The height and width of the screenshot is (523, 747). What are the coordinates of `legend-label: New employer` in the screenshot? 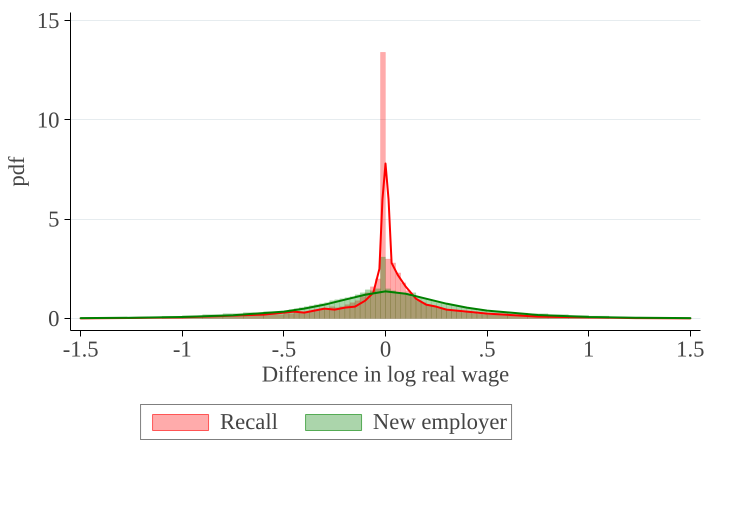 It's located at (439, 422).